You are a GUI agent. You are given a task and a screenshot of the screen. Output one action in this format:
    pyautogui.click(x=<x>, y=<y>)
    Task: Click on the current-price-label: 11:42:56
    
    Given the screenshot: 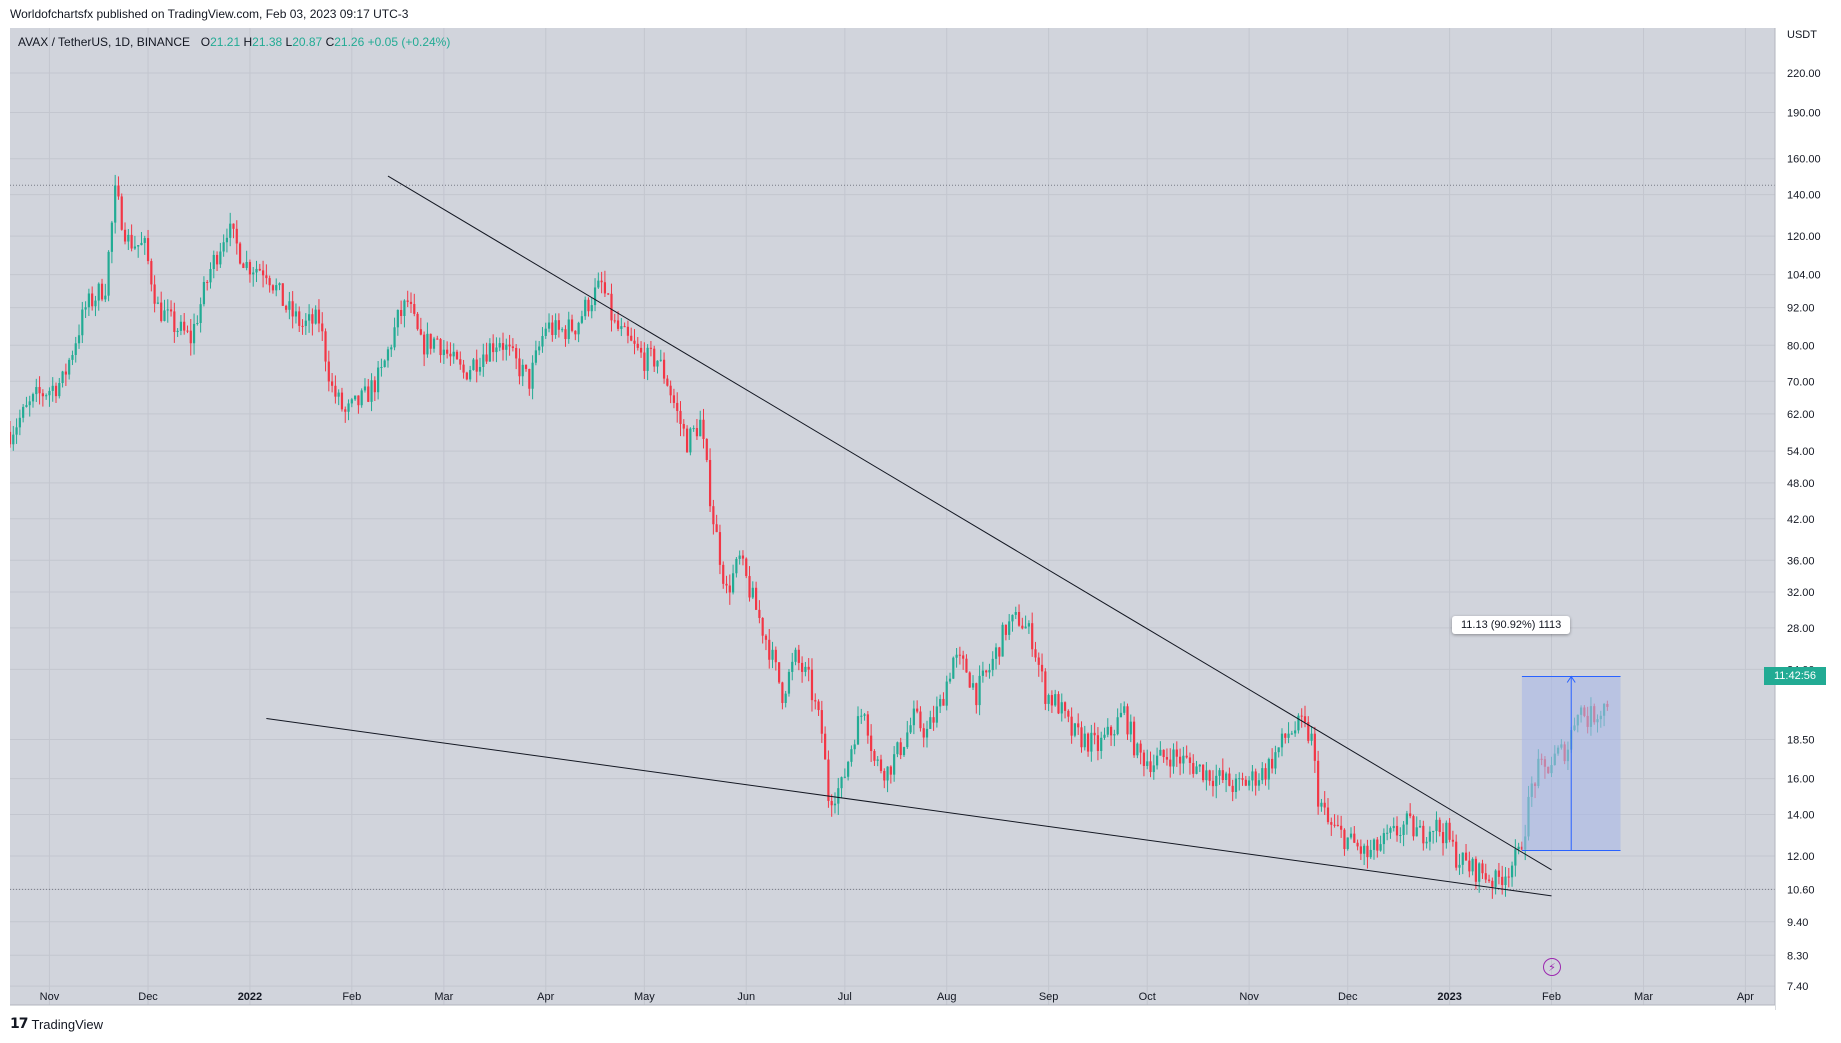 What is the action you would take?
    pyautogui.click(x=1795, y=676)
    